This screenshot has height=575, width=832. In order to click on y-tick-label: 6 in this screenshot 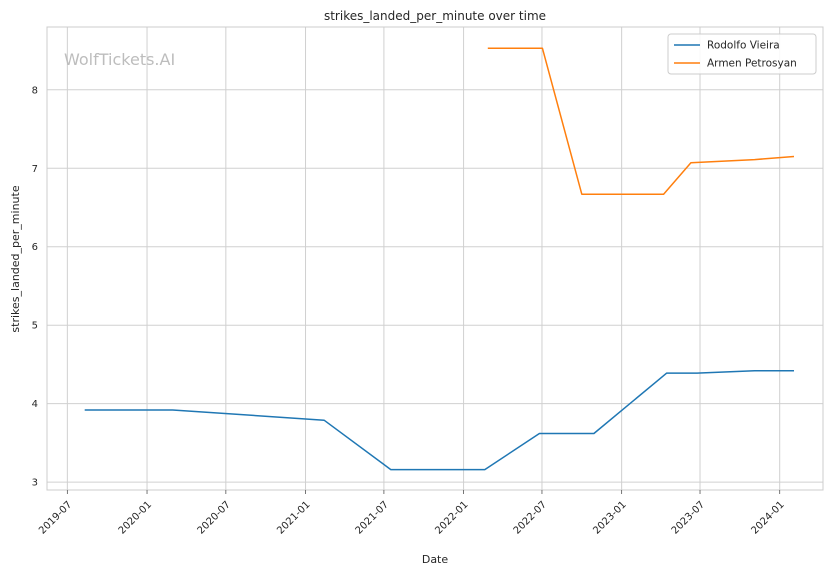, I will do `click(35, 247)`.